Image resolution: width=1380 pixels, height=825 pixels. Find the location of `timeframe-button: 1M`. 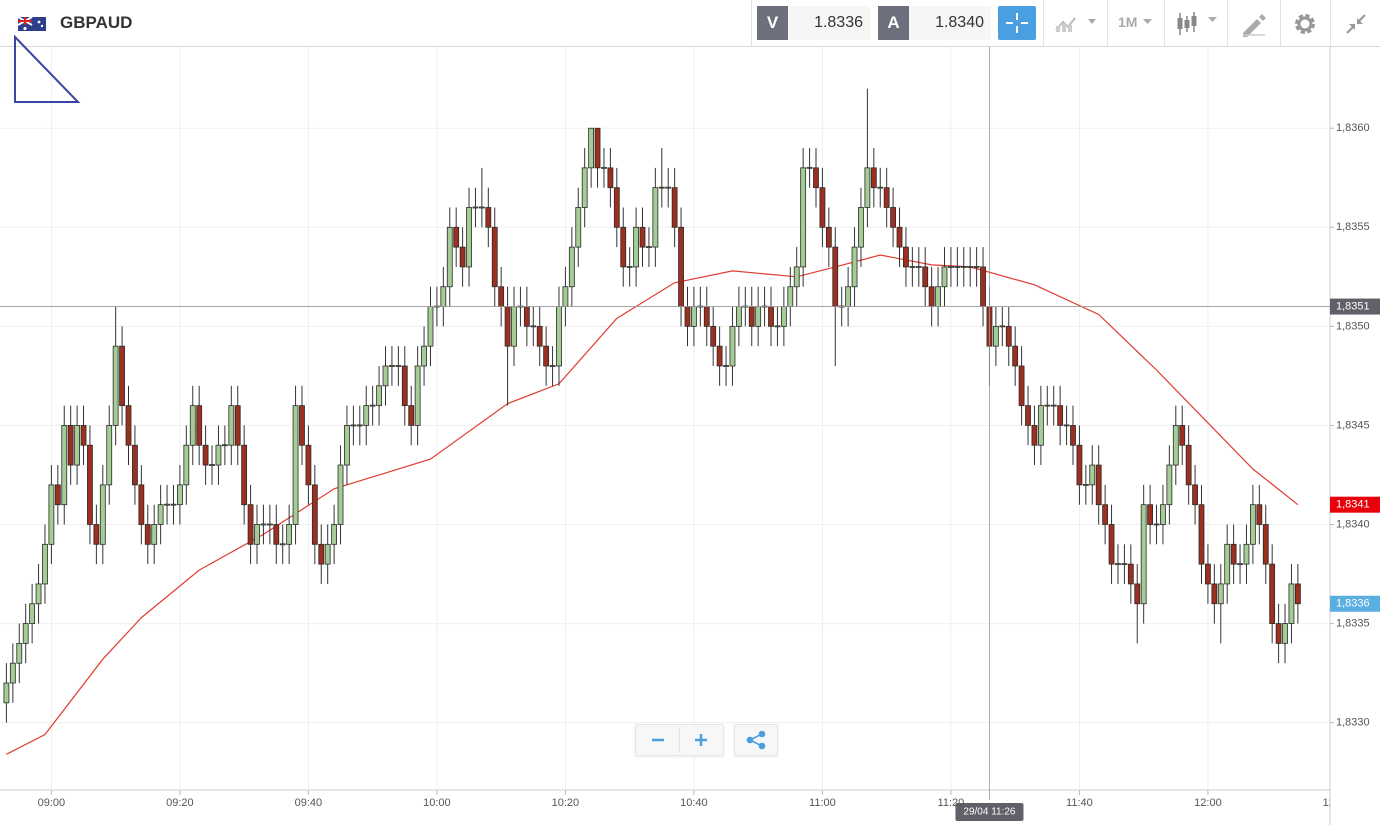

timeframe-button: 1M is located at coordinates (1128, 22).